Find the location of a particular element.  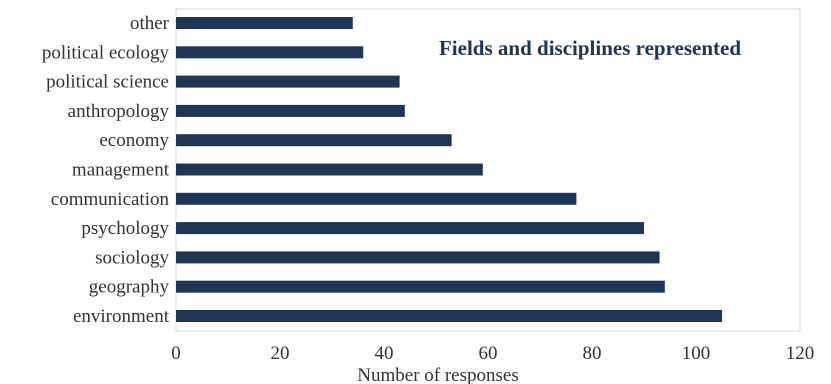

x-tick-labels-group: 0 20 40 60 80 100 120 is located at coordinates (492, 353).